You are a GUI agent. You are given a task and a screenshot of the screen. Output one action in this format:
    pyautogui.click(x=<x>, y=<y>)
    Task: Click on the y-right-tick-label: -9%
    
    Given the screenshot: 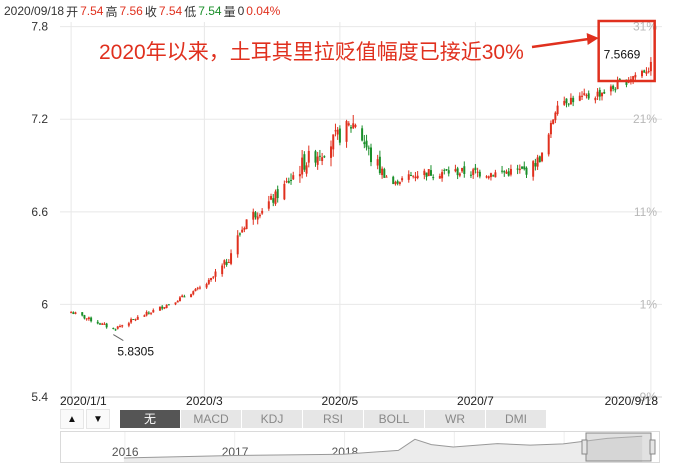 What is the action you would take?
    pyautogui.click(x=647, y=397)
    